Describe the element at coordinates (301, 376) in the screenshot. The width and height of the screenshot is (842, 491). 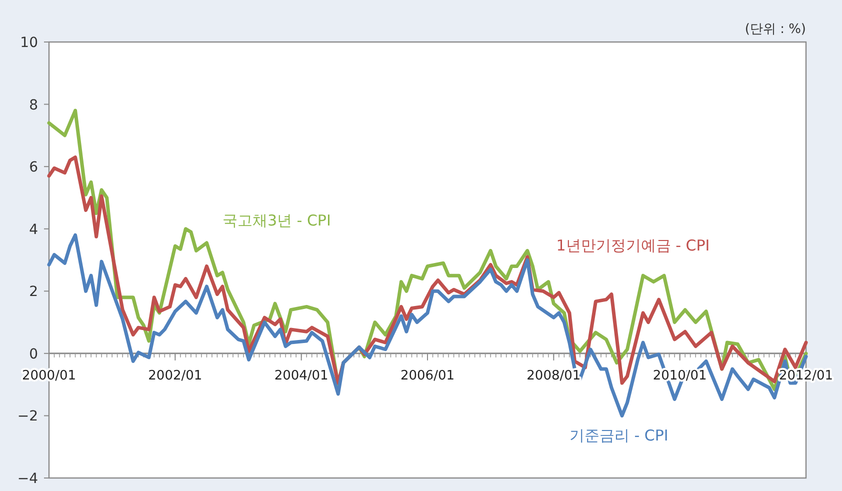
I see `x-tick-label: 2004/01` at that location.